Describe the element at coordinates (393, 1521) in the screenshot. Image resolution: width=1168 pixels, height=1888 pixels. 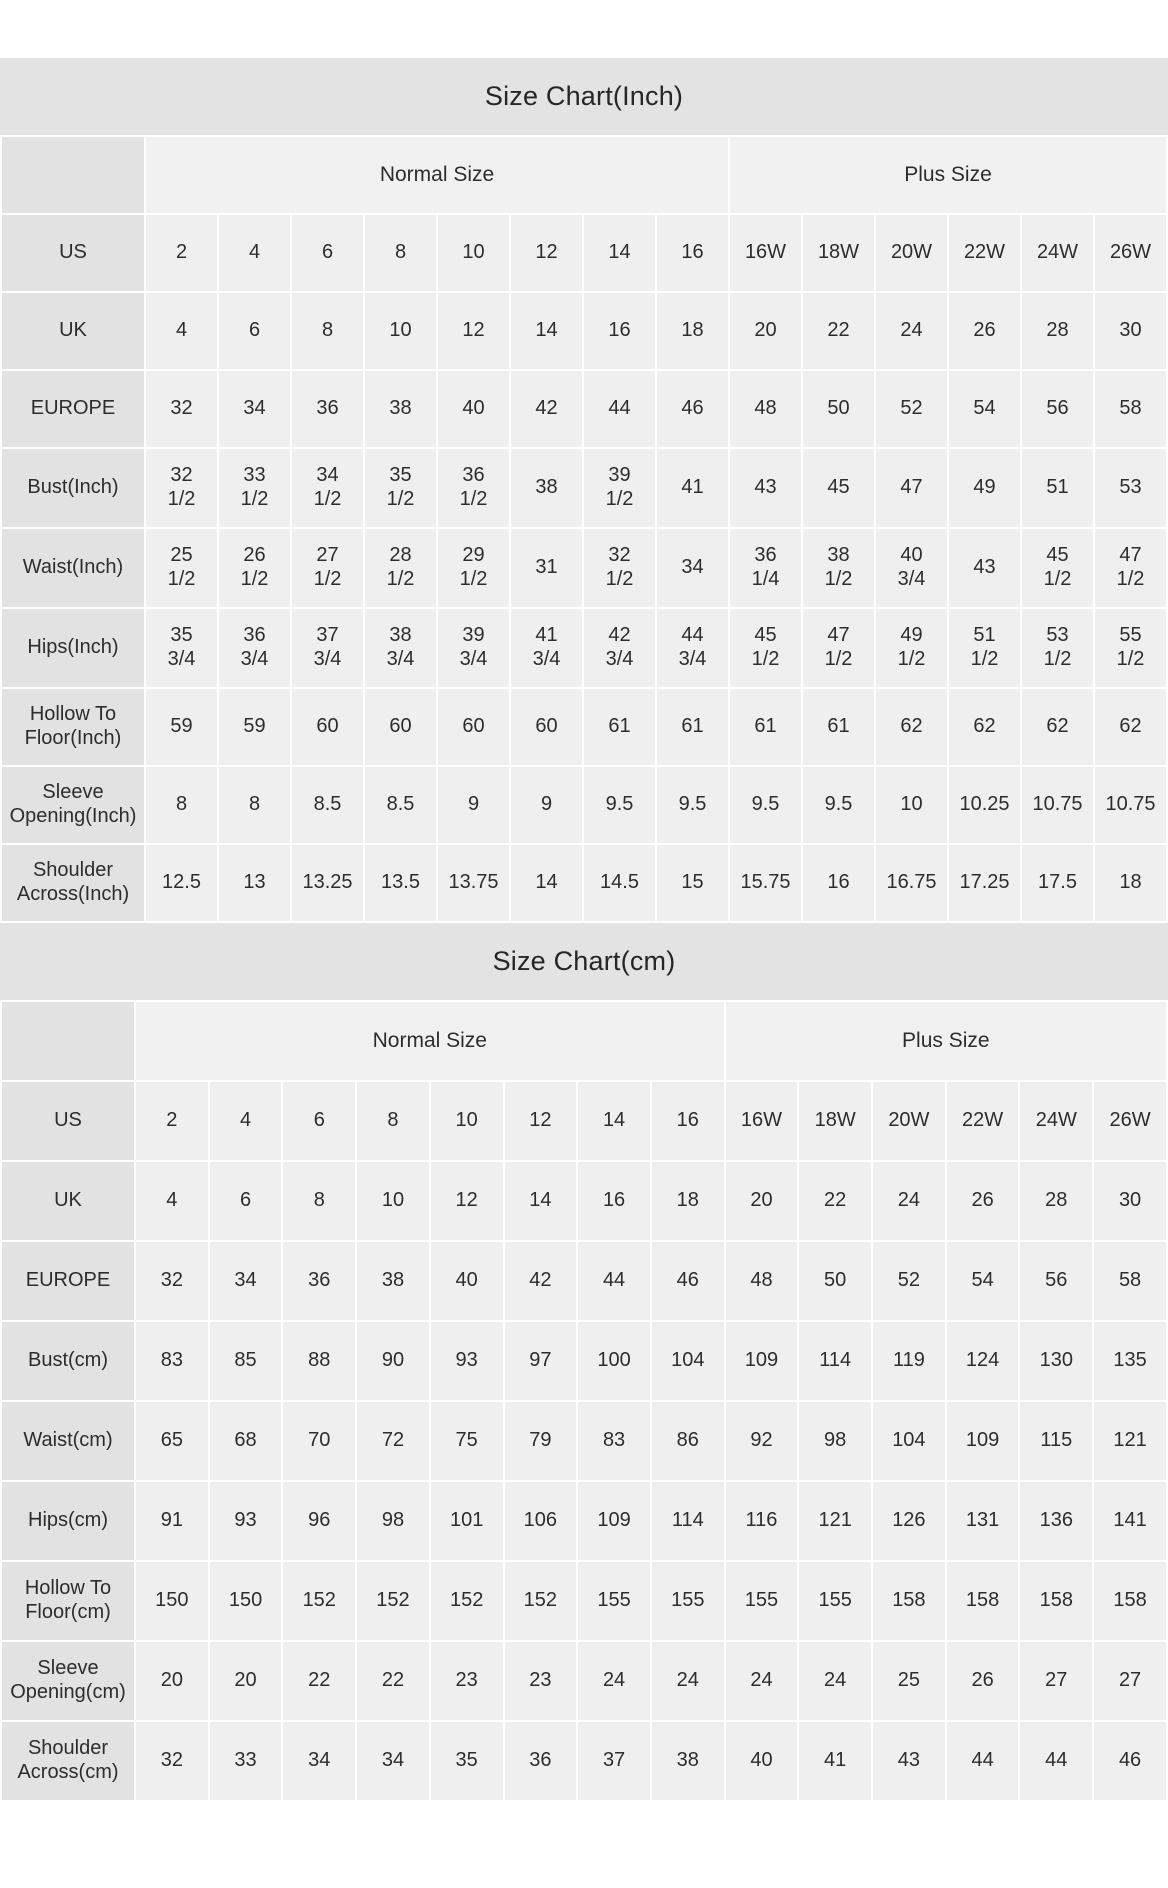
I see `cm-cell: 98` at that location.